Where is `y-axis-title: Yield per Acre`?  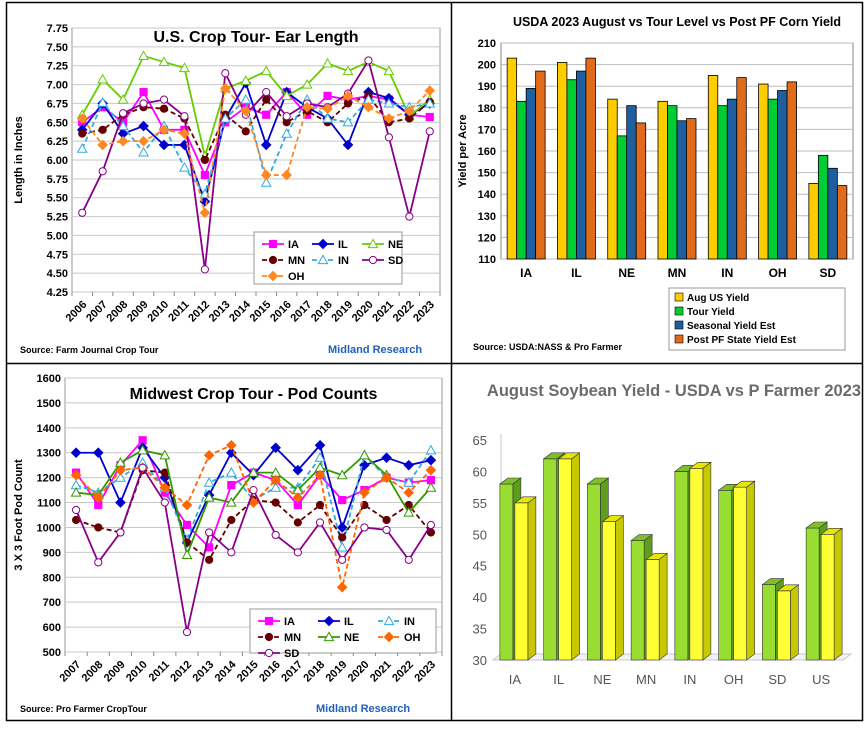
y-axis-title: Yield per Acre is located at coordinates (463, 150).